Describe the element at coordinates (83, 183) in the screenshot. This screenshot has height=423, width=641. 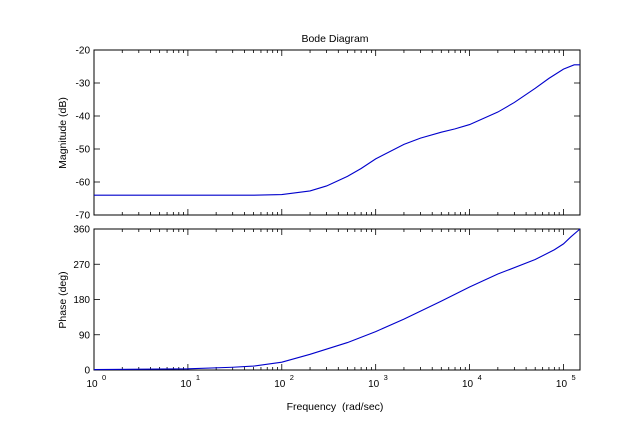
I see `magnitude-y-tick-label: -60` at that location.